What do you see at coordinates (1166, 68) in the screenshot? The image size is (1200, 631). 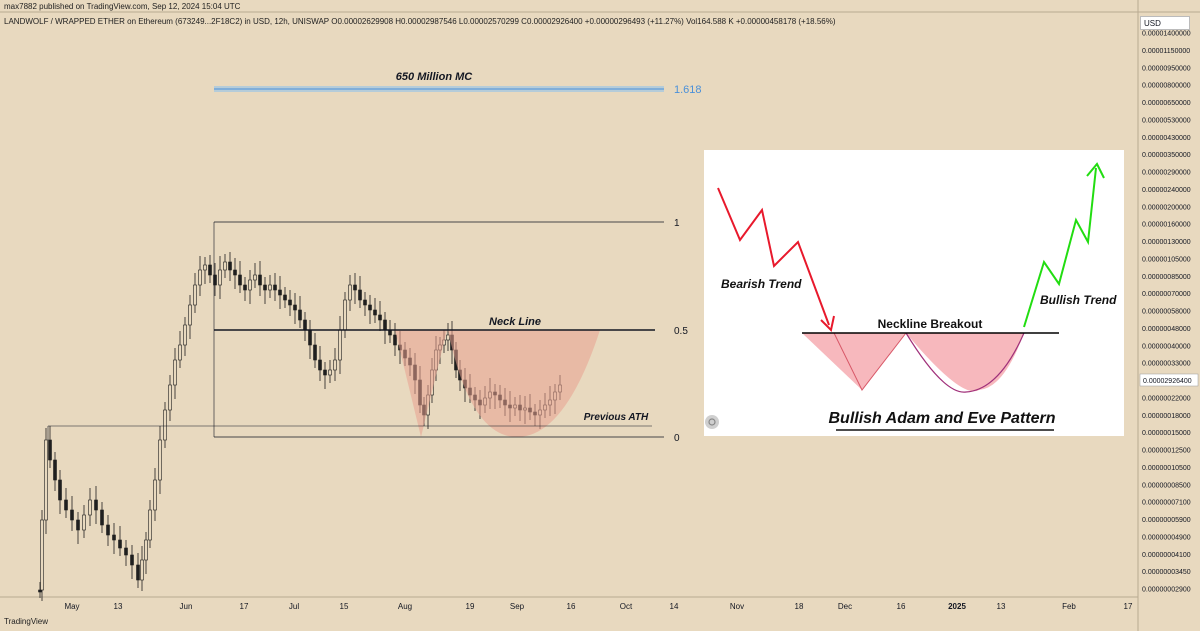 I see `price-tick-label: 0.00000950000` at bounding box center [1166, 68].